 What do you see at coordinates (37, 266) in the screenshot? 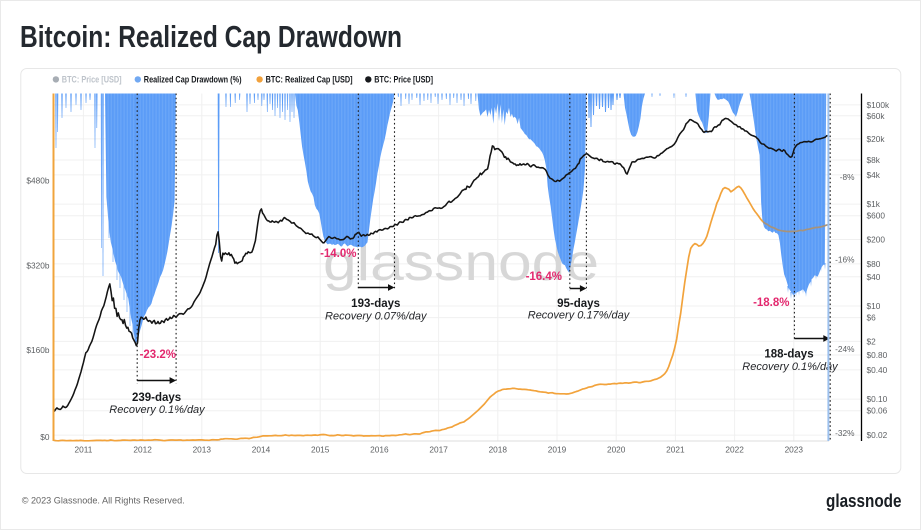
I see `svg-text: $320b` at bounding box center [37, 266].